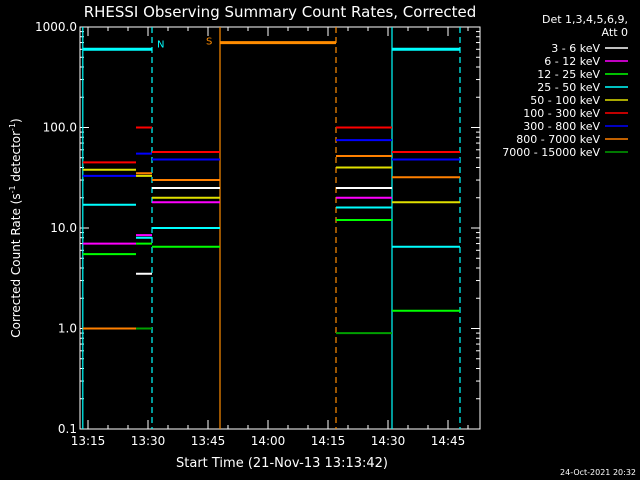  I want to click on series-line-50-100-kev, so click(271, 185).